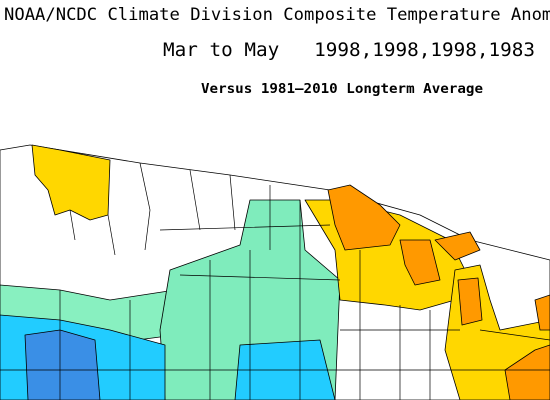  Describe the element at coordinates (542, 312) in the screenshot. I see `region-orange-ne2` at that location.